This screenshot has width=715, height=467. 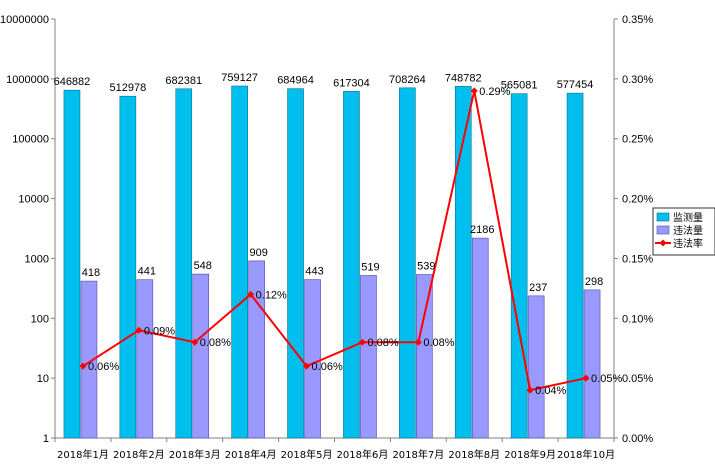 I want to click on rate-point-label: 0.12%, so click(x=271, y=295).